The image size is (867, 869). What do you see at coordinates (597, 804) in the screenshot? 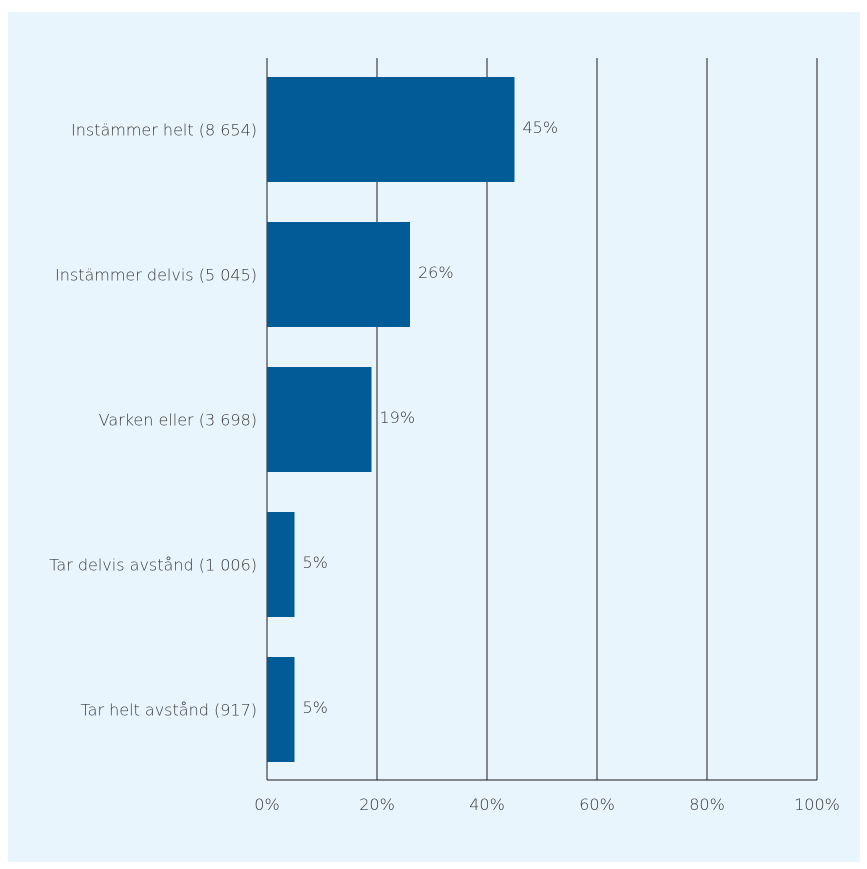
I see `x-tick-label-60: 60%` at bounding box center [597, 804].